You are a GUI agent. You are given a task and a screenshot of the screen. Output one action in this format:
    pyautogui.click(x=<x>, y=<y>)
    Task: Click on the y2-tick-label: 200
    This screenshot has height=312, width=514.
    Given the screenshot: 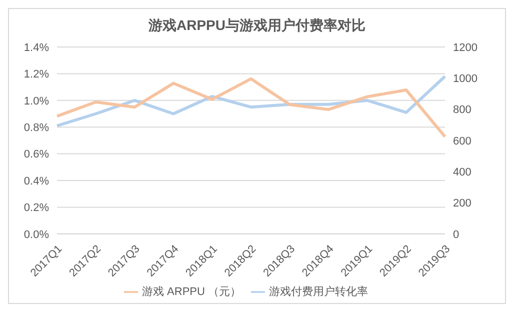 What is the action you would take?
    pyautogui.click(x=462, y=204)
    